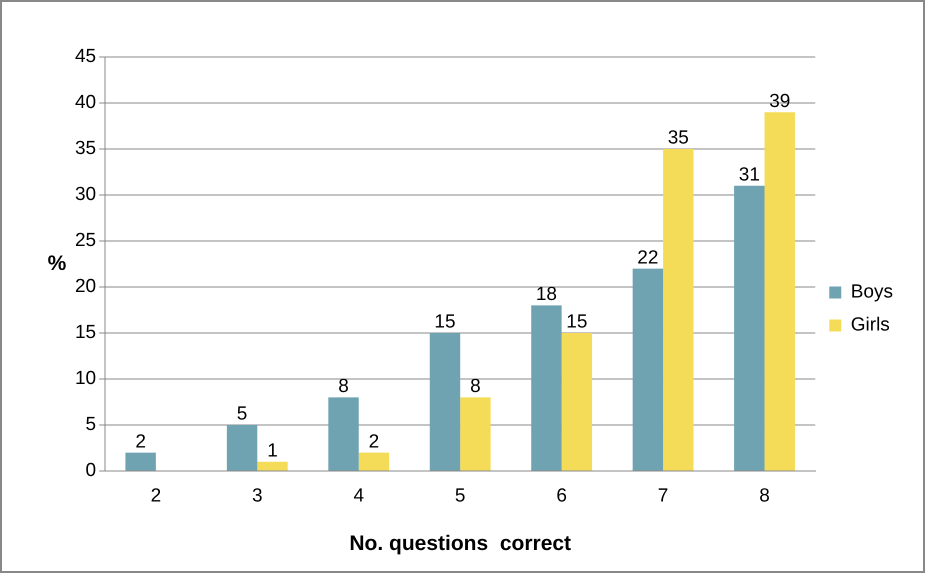 The height and width of the screenshot is (573, 925). Describe the element at coordinates (85, 333) in the screenshot. I see `y-tick-label: 15` at that location.